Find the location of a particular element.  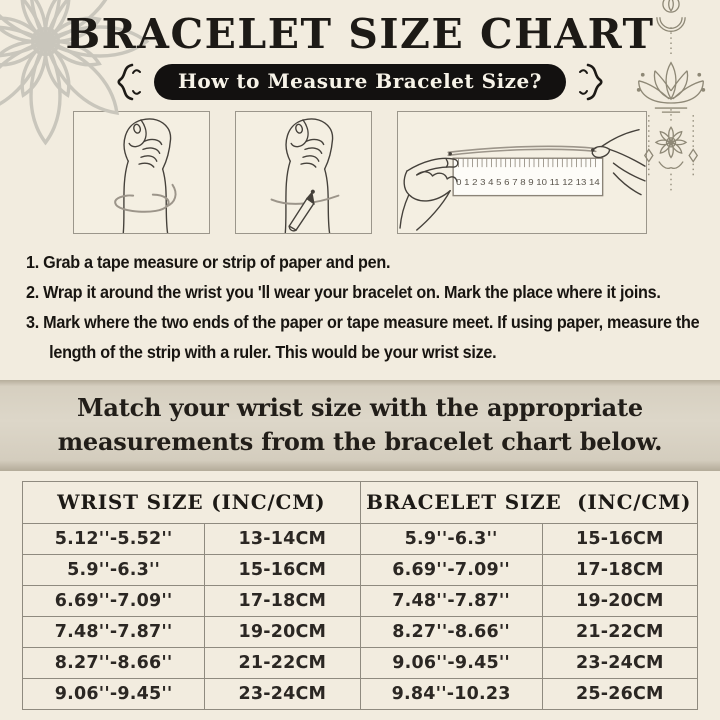

left-hand is located at coordinates (429, 194).